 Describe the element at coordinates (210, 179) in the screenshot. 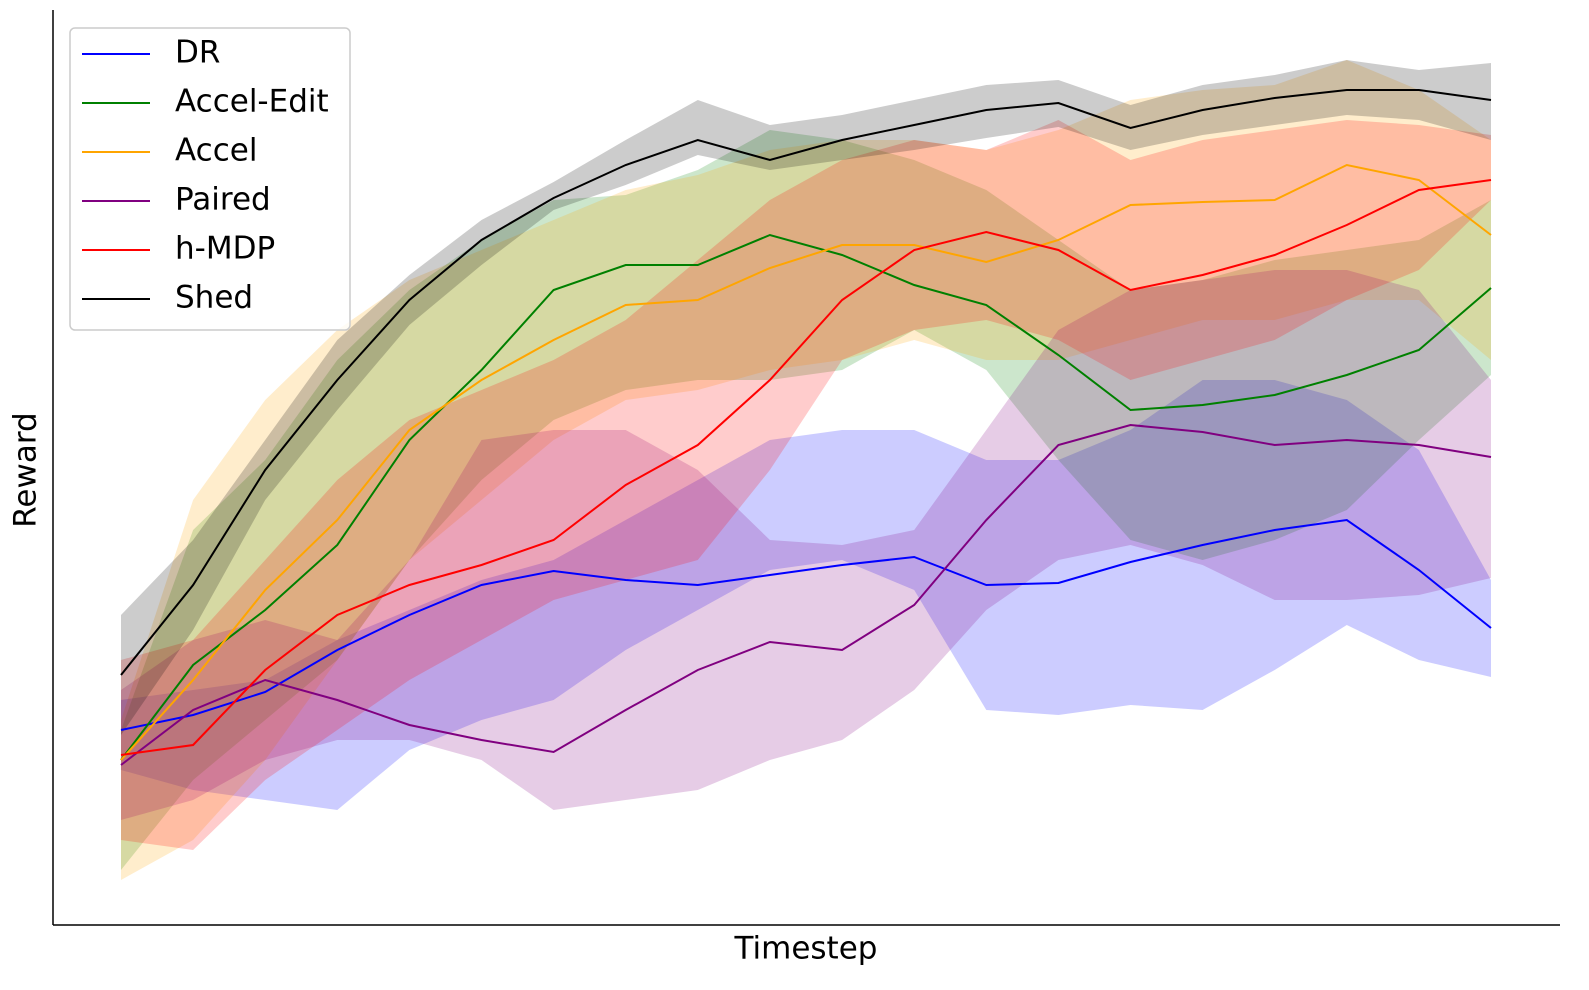

I see `legend: DR Accel-Edit Accel Paired h-MDP Shed` at that location.